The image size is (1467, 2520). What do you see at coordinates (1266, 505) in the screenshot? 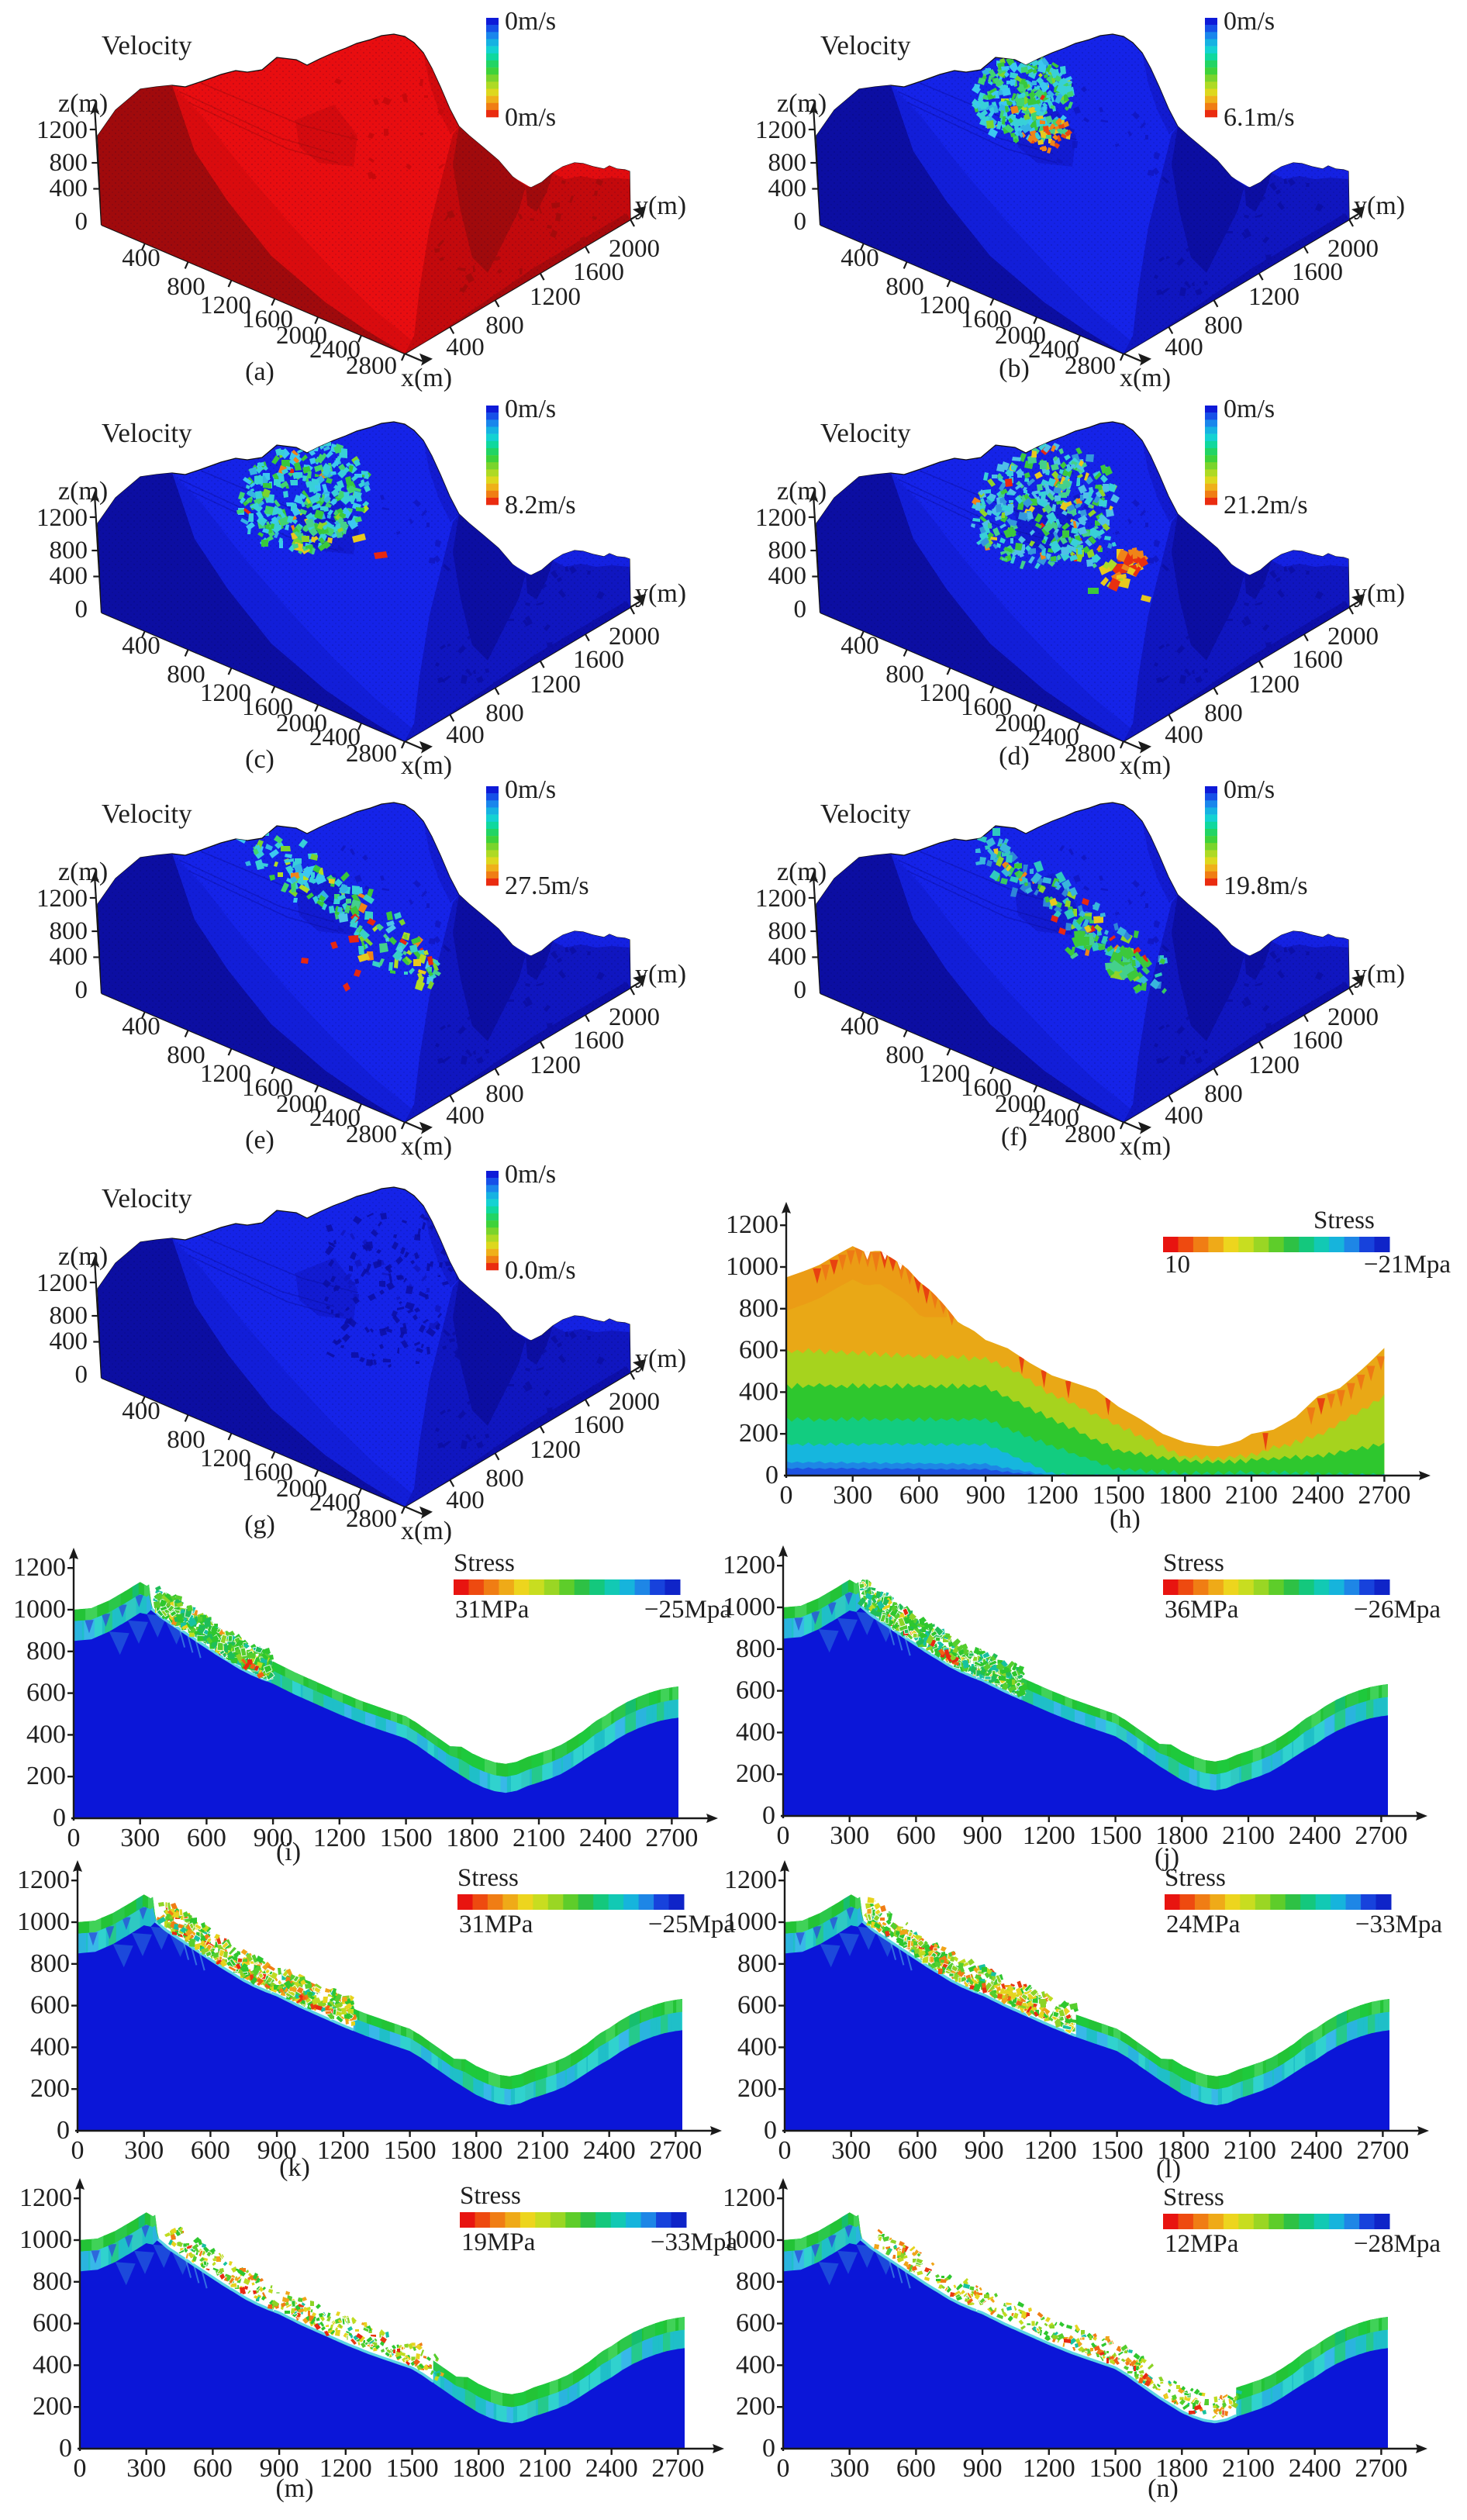
I see `svg-text: 21.2m/s` at bounding box center [1266, 505].